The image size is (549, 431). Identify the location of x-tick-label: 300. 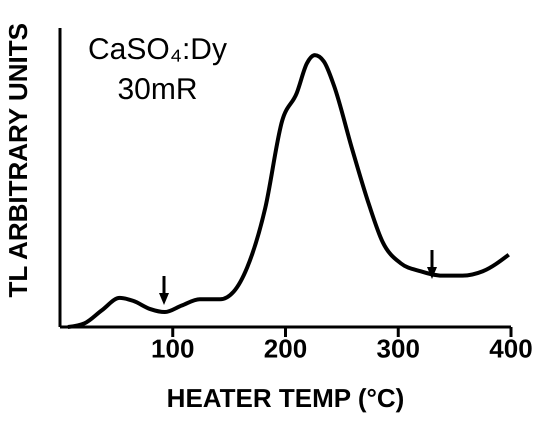
(398, 348).